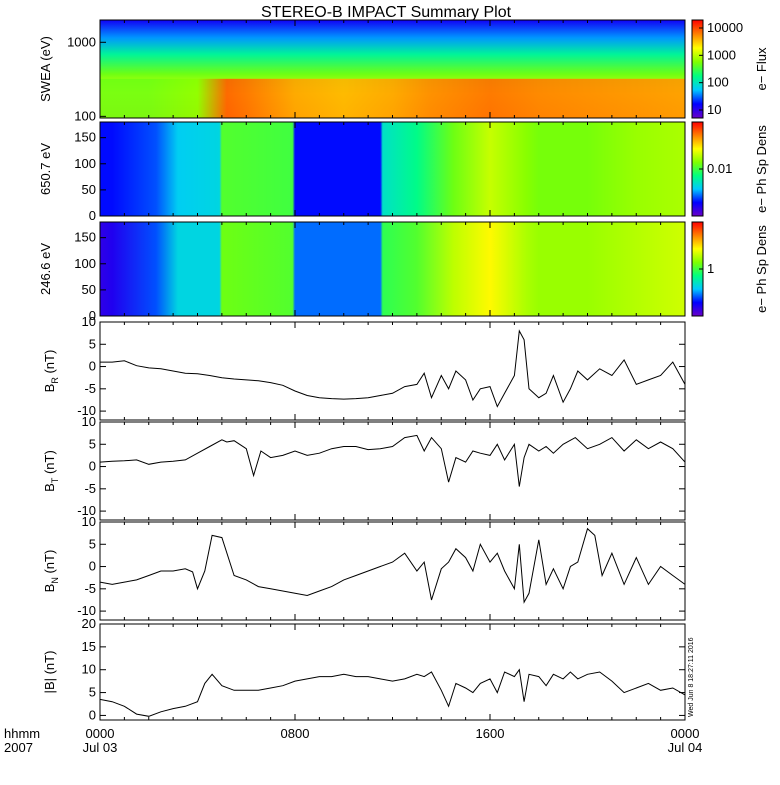  What do you see at coordinates (89, 623) in the screenshot?
I see `y-tick-label: 20` at bounding box center [89, 623].